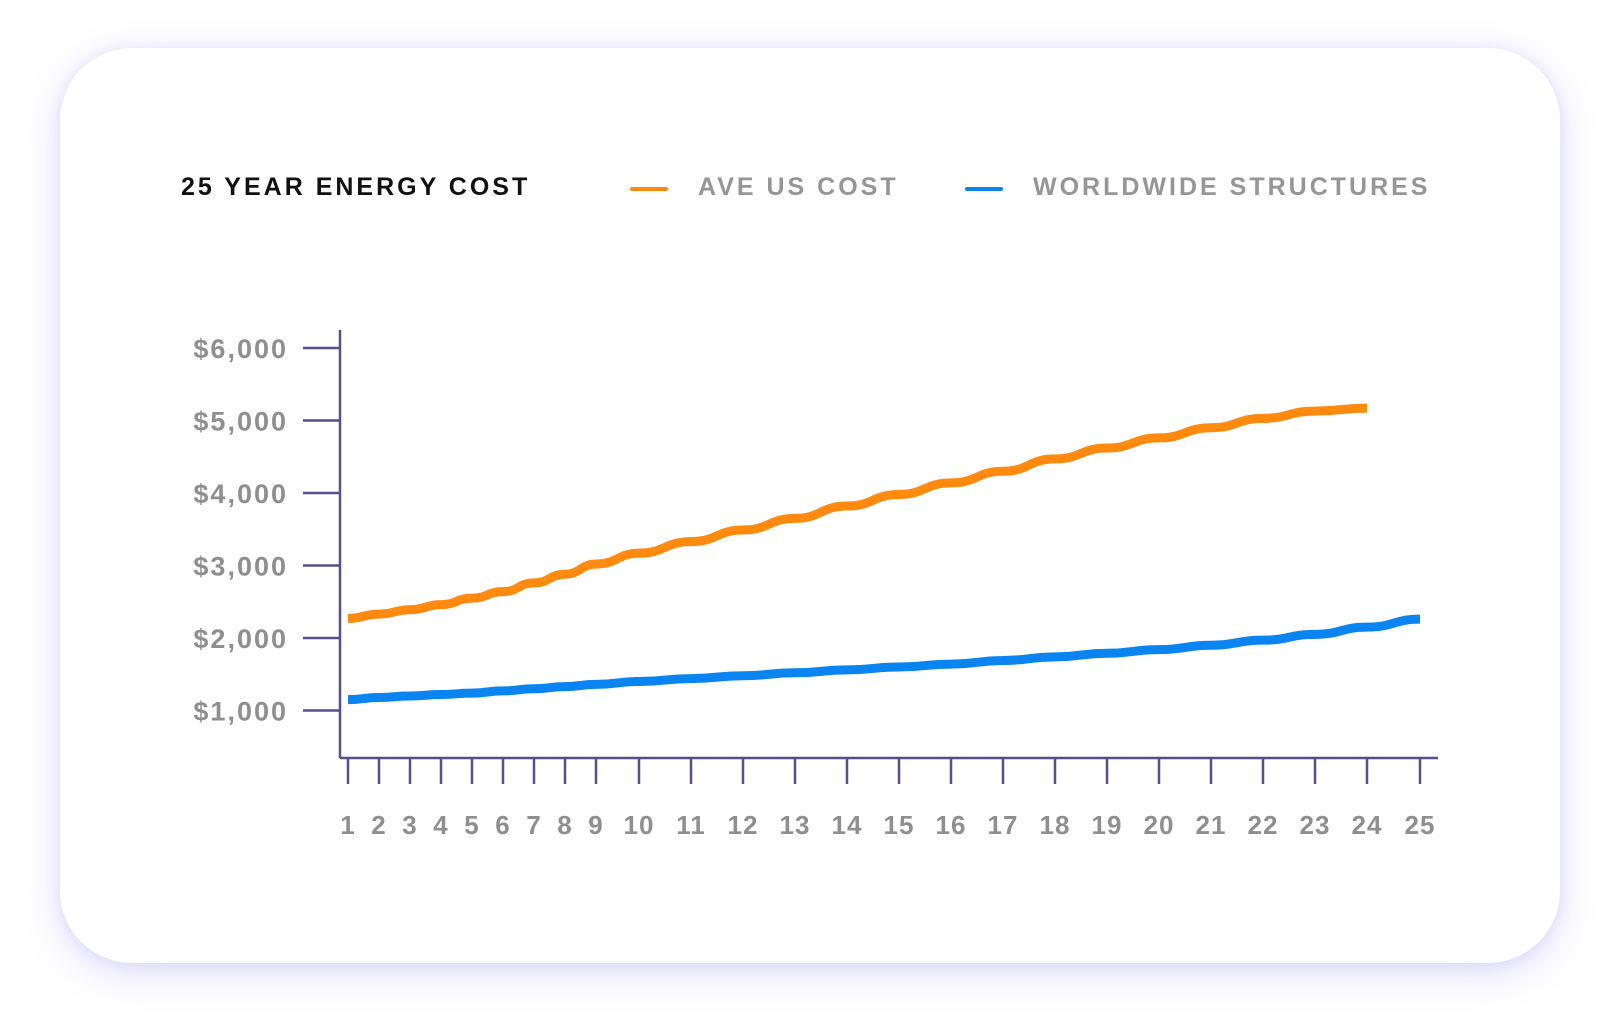 The image size is (1620, 1035). Describe the element at coordinates (240, 349) in the screenshot. I see `y-tick-label: $6,000` at that location.